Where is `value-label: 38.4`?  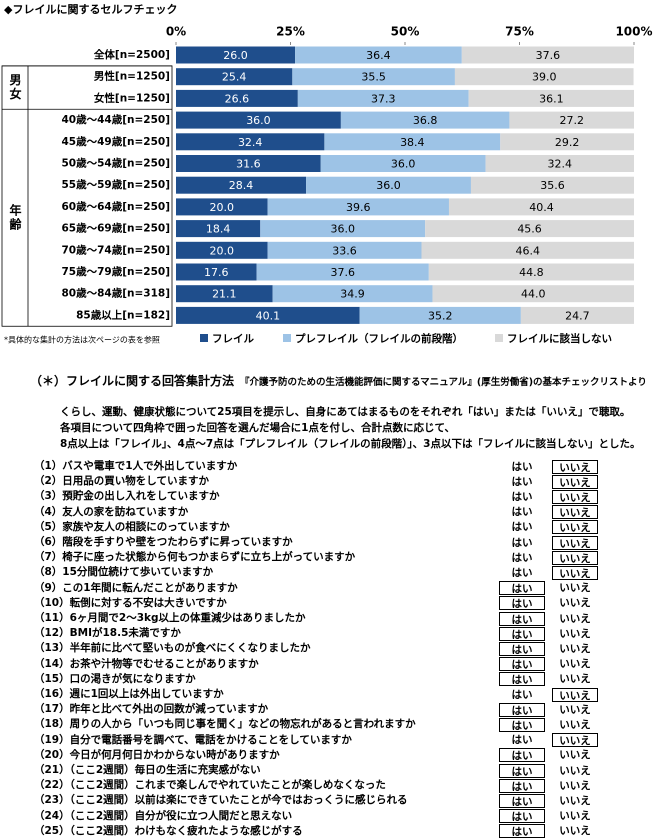 value-label: 38.4 is located at coordinates (412, 142).